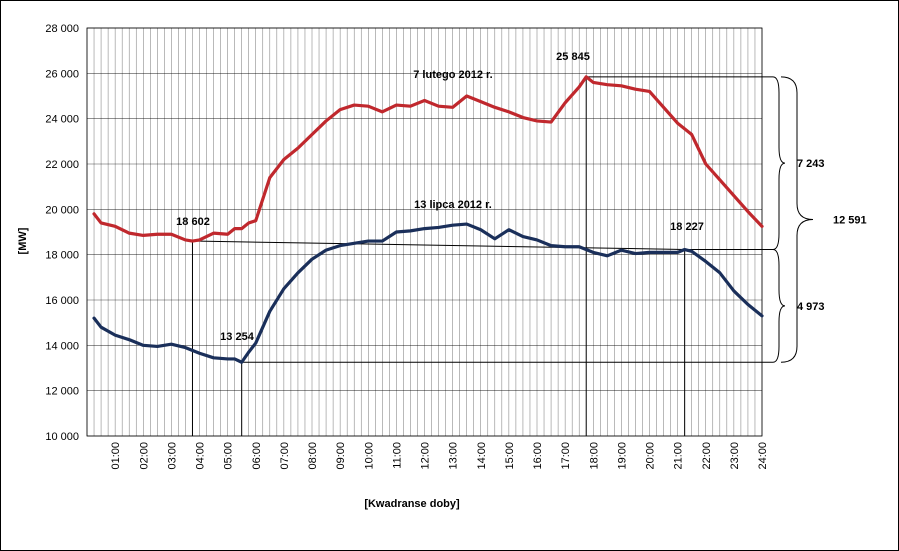 The width and height of the screenshot is (899, 551). I want to click on y-tick-label: 16 000, so click(62, 301).